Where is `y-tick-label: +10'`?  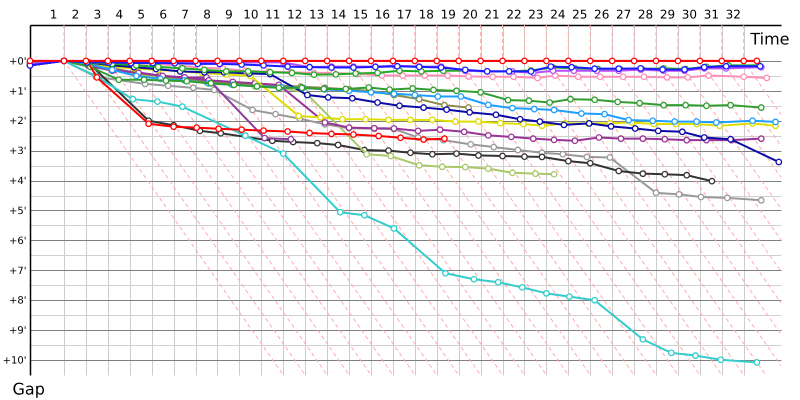
y-tick-label: +10' is located at coordinates (14, 361).